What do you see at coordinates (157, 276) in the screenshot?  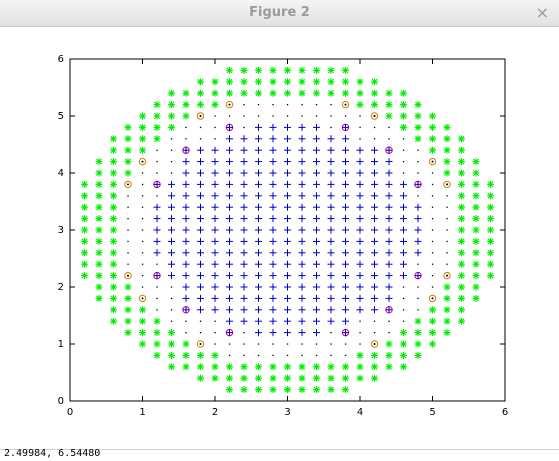 I see `inner-boundary-plus` at bounding box center [157, 276].